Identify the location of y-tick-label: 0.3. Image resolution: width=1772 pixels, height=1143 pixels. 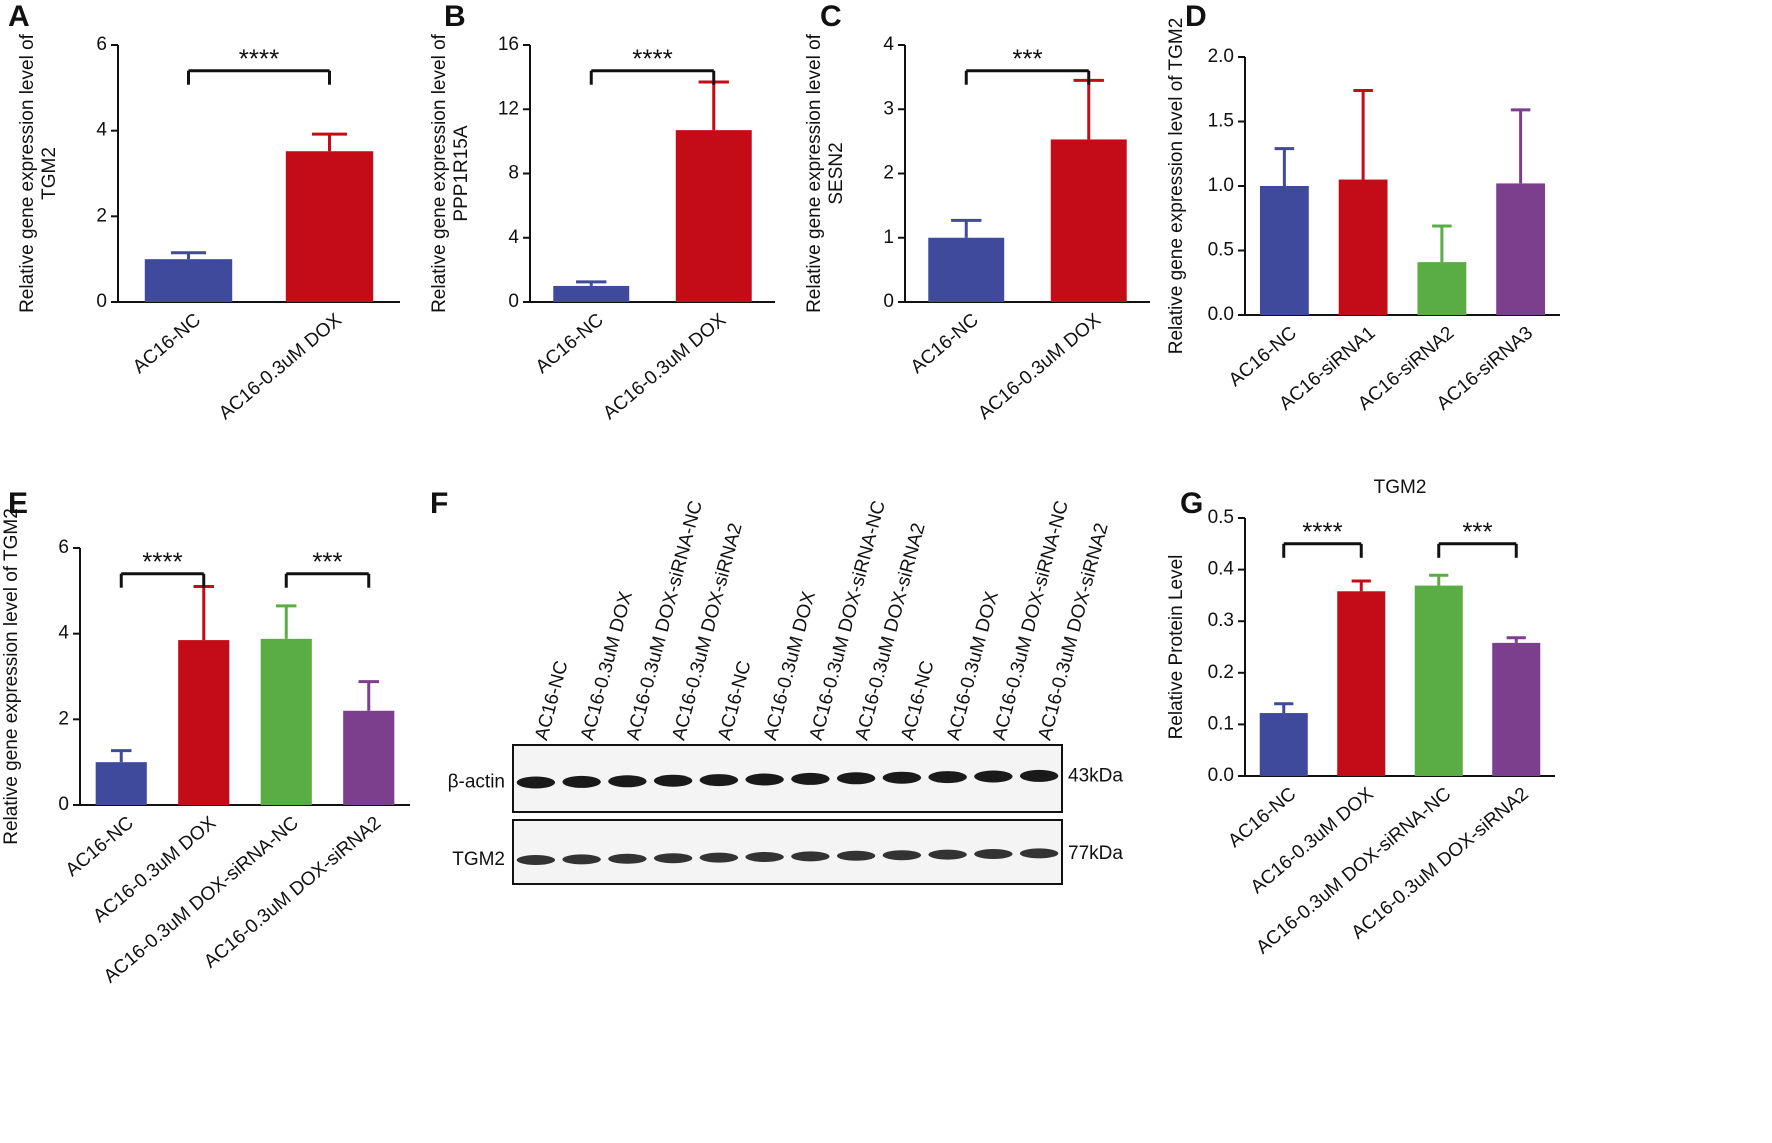
(1221, 620).